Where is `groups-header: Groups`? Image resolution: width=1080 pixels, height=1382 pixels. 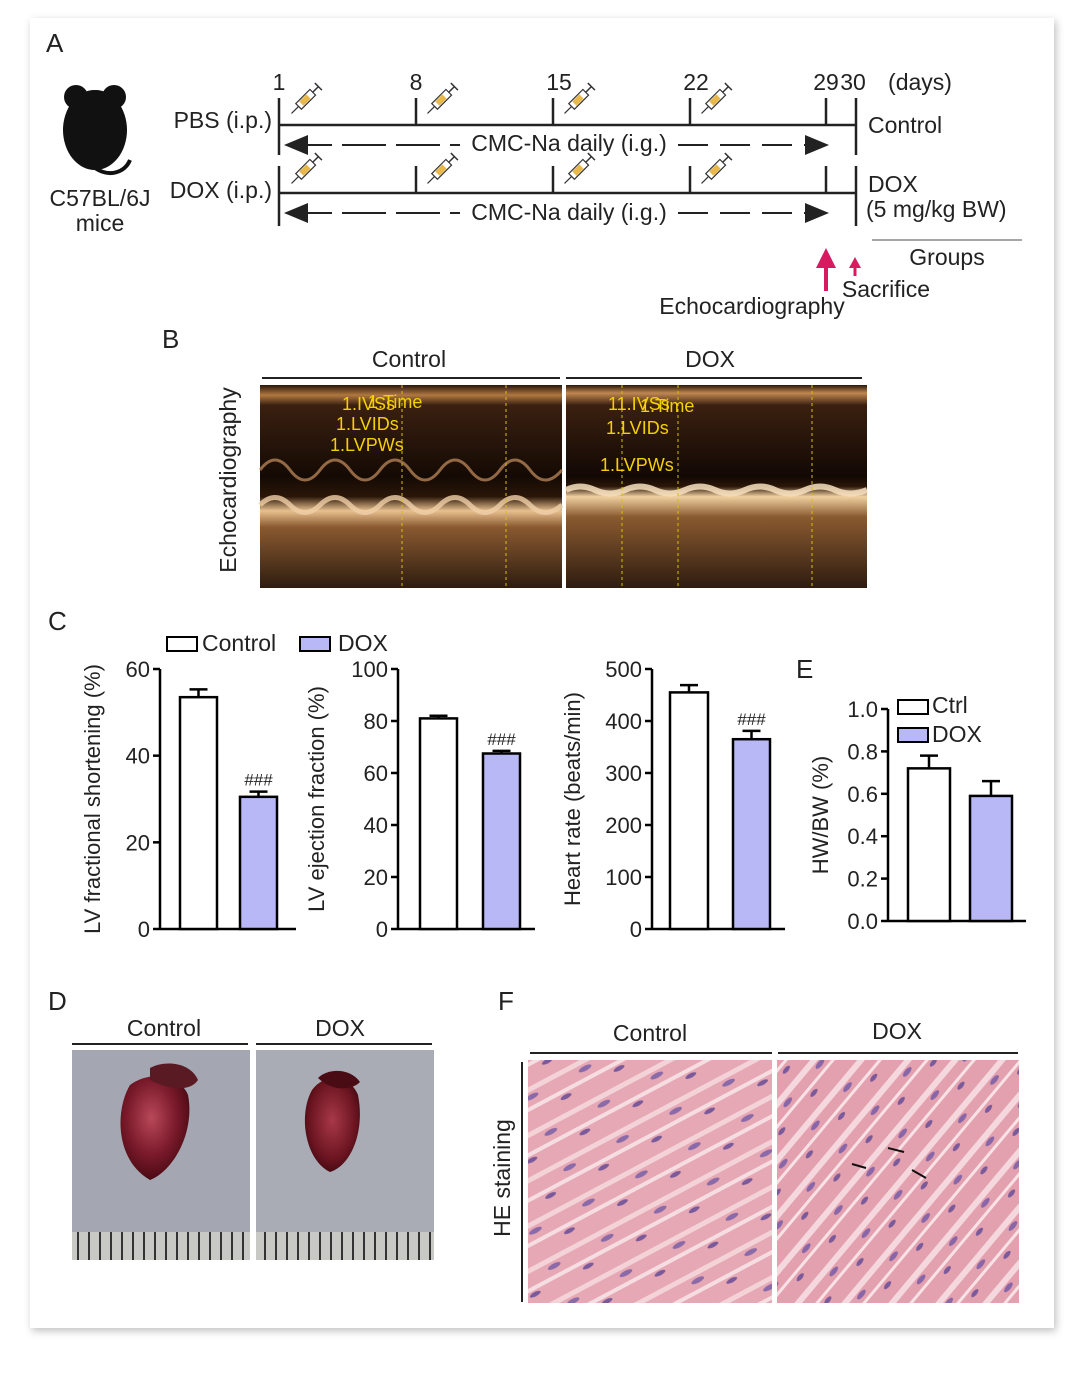 groups-header: Groups is located at coordinates (946, 257).